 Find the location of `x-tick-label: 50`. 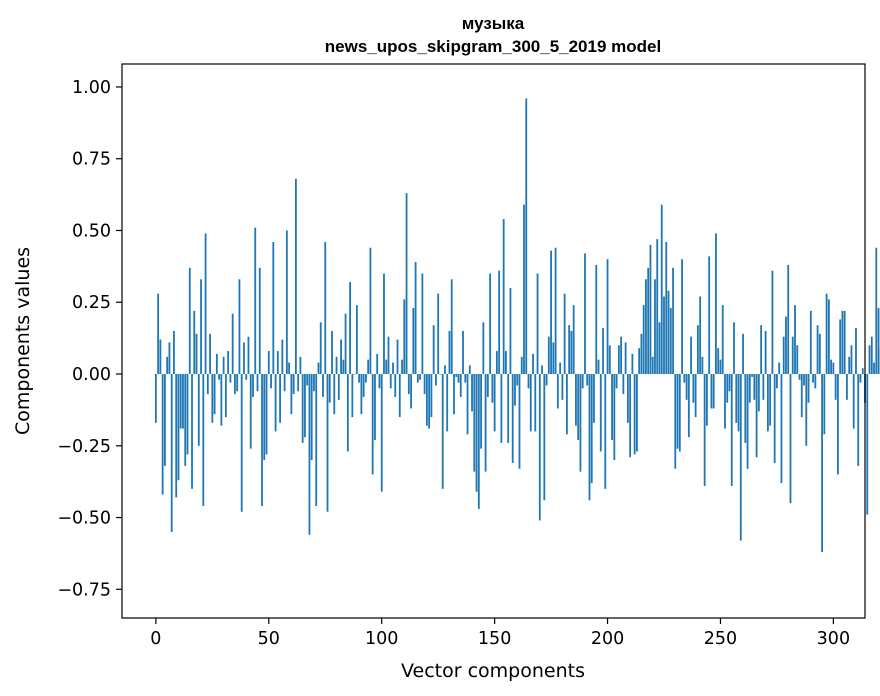

x-tick-label: 50 is located at coordinates (269, 639).